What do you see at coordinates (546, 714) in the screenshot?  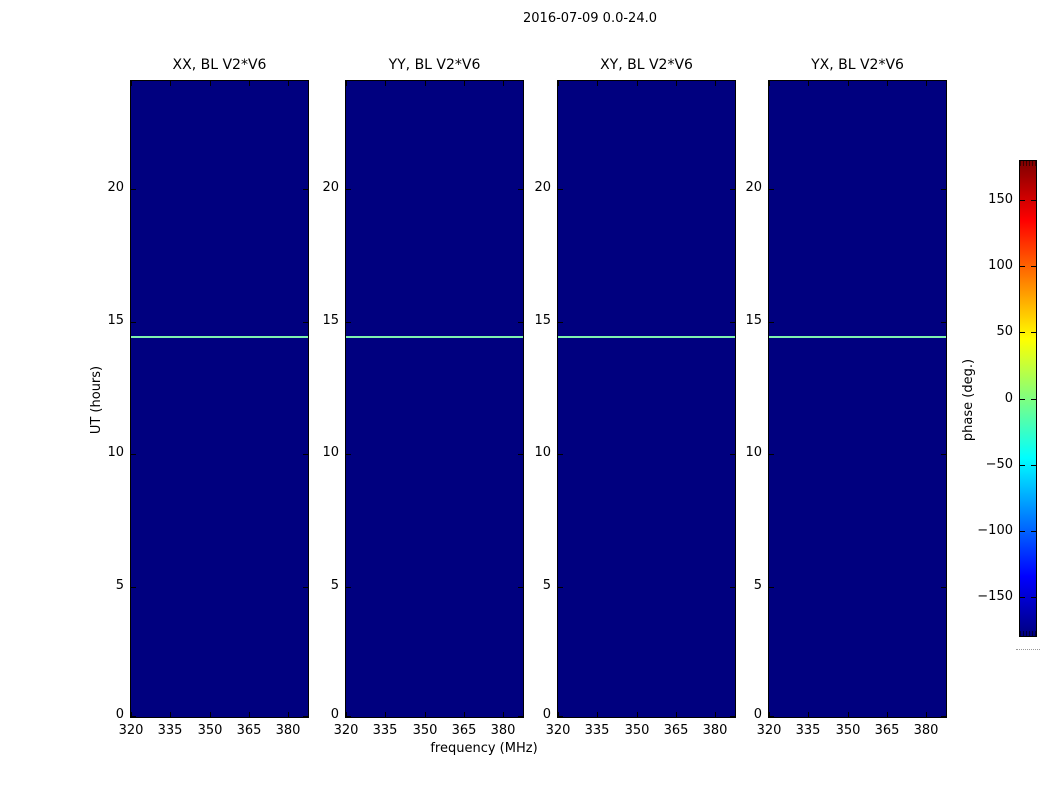 I see `y-tick-label: 0` at bounding box center [546, 714].